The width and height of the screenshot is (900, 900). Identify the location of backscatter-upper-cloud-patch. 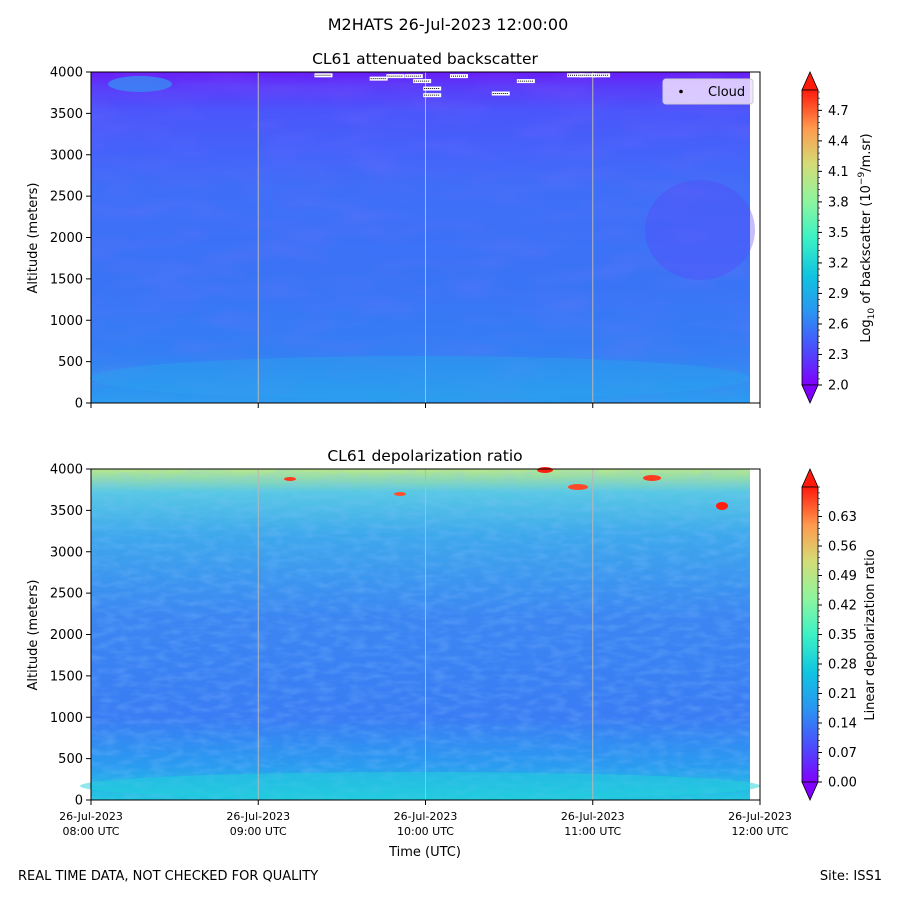
(140, 84).